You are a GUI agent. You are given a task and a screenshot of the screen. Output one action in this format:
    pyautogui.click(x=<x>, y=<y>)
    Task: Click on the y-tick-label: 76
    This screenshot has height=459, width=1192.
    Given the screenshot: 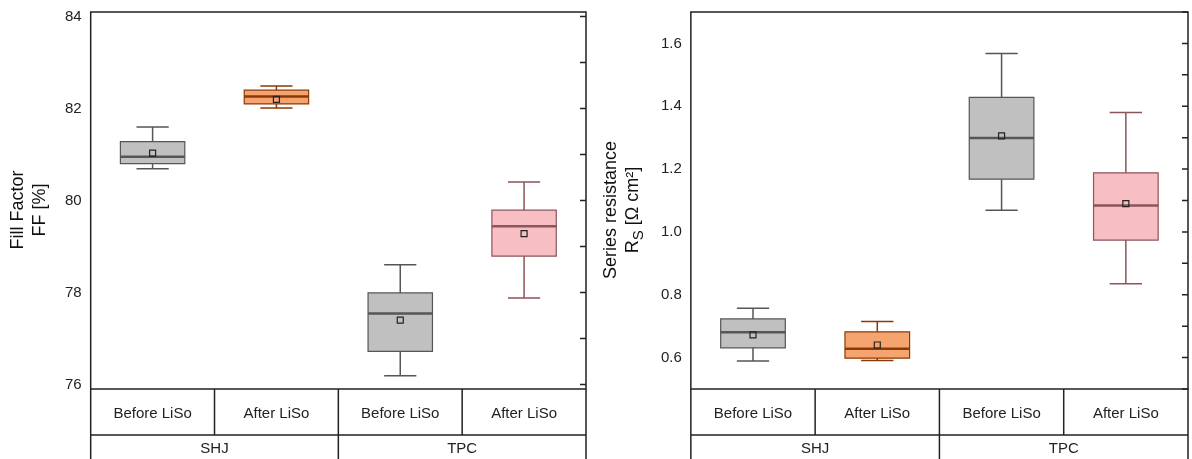 What is the action you would take?
    pyautogui.click(x=73, y=383)
    